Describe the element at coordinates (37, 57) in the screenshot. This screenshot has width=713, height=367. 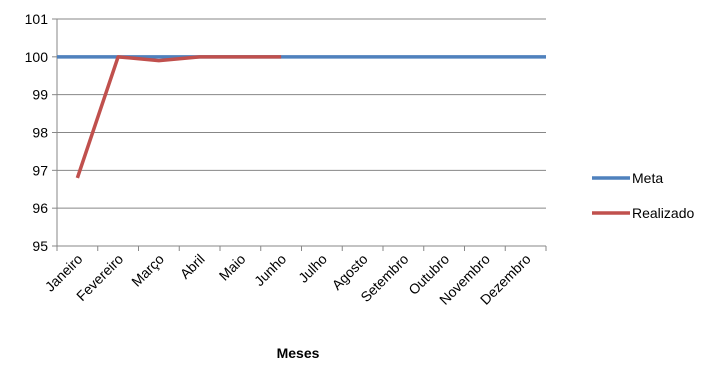
I see `y-tick-label: 100` at that location.